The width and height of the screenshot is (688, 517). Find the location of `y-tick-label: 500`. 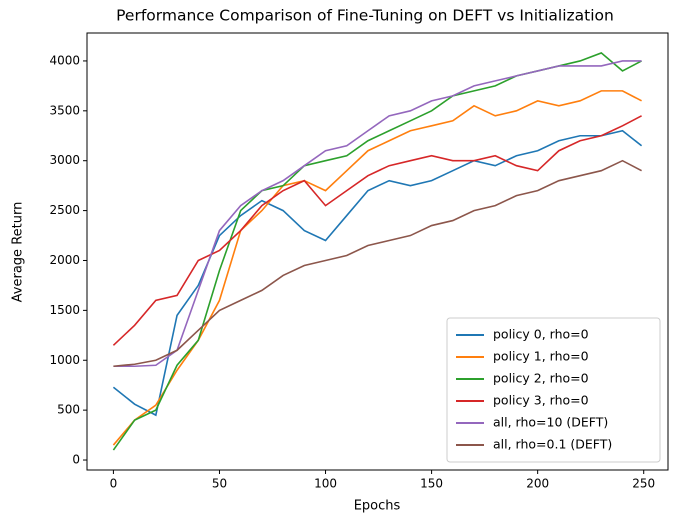

y-tick-label: 500 is located at coordinates (68, 410).